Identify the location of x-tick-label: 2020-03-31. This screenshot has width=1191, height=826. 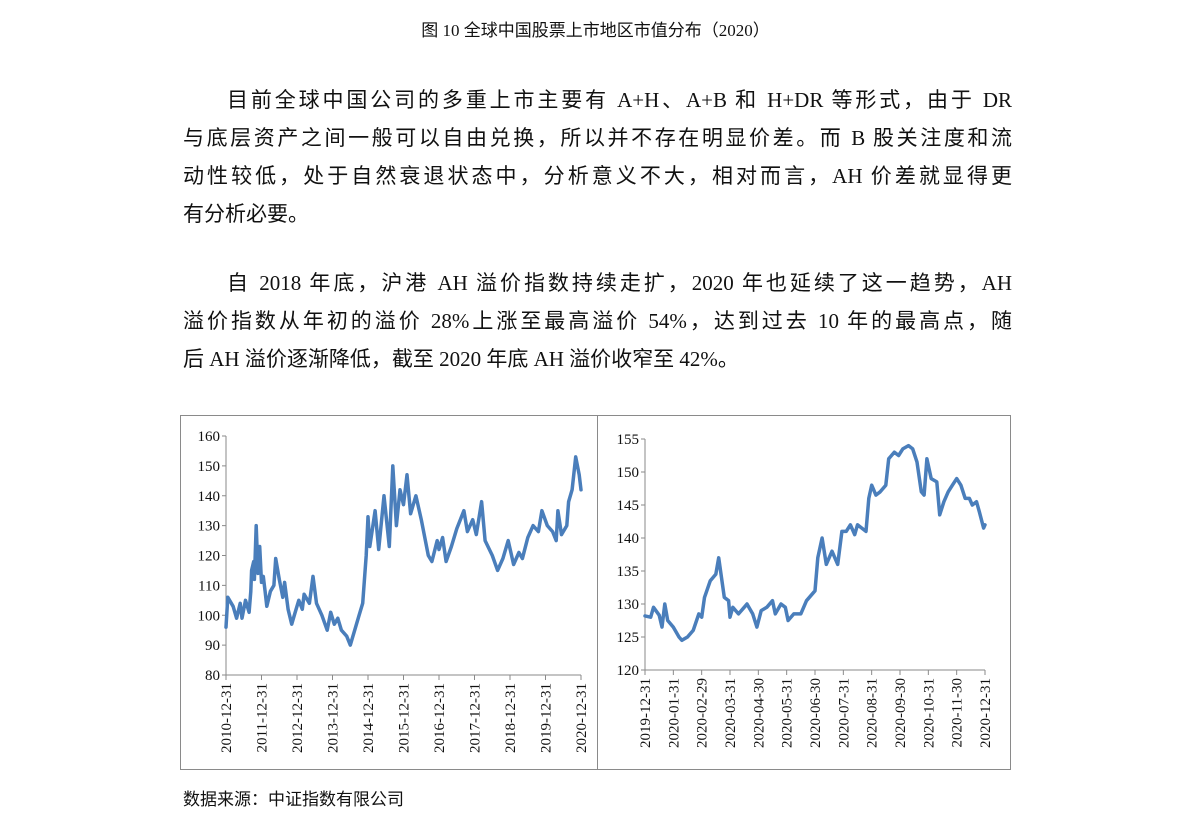
(731, 713).